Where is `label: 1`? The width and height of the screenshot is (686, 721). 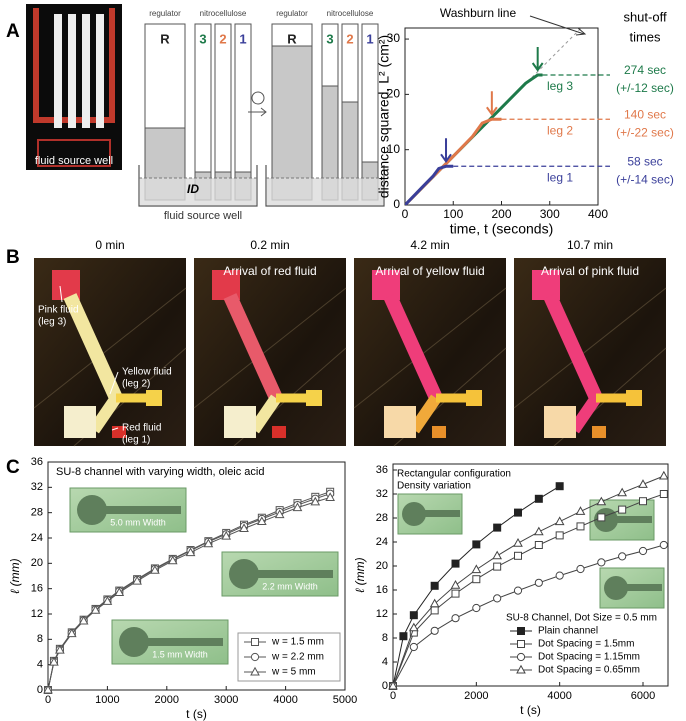 label: 1 is located at coordinates (242, 38).